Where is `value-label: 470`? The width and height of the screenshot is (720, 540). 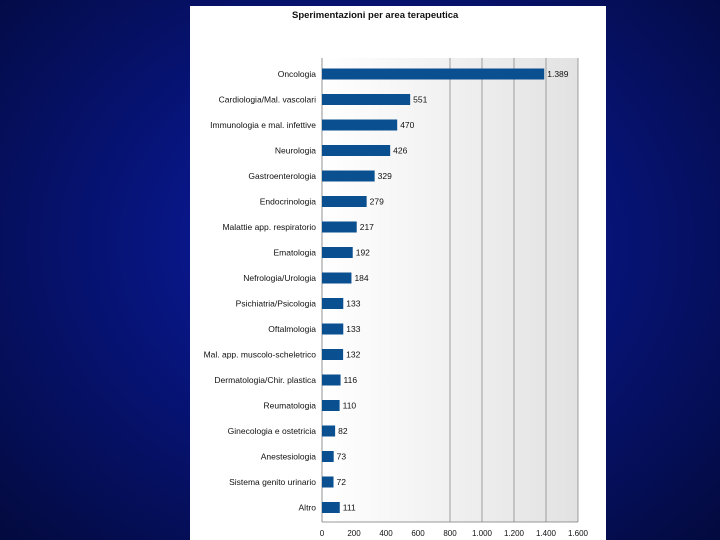
value-label: 470 is located at coordinates (407, 125).